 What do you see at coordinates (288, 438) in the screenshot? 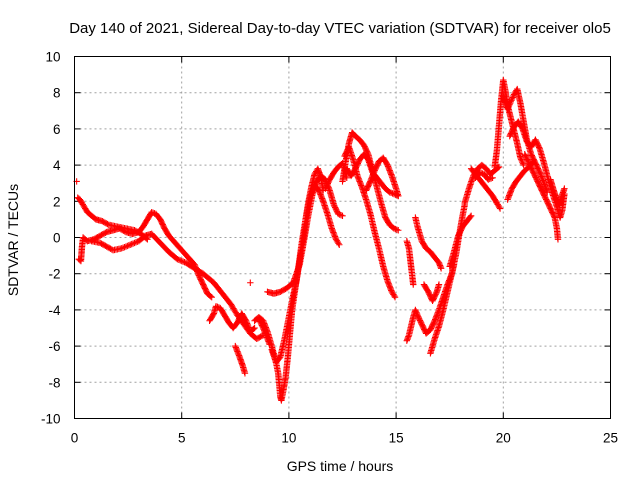
I see `x-tick-label: 10` at bounding box center [288, 438].